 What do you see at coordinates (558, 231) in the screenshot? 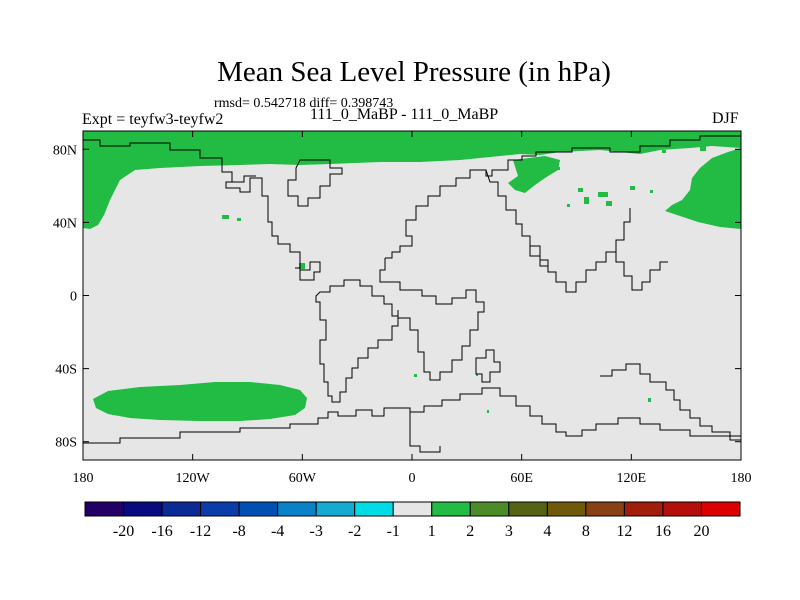
I see `asia-interior-coast` at bounding box center [558, 231].